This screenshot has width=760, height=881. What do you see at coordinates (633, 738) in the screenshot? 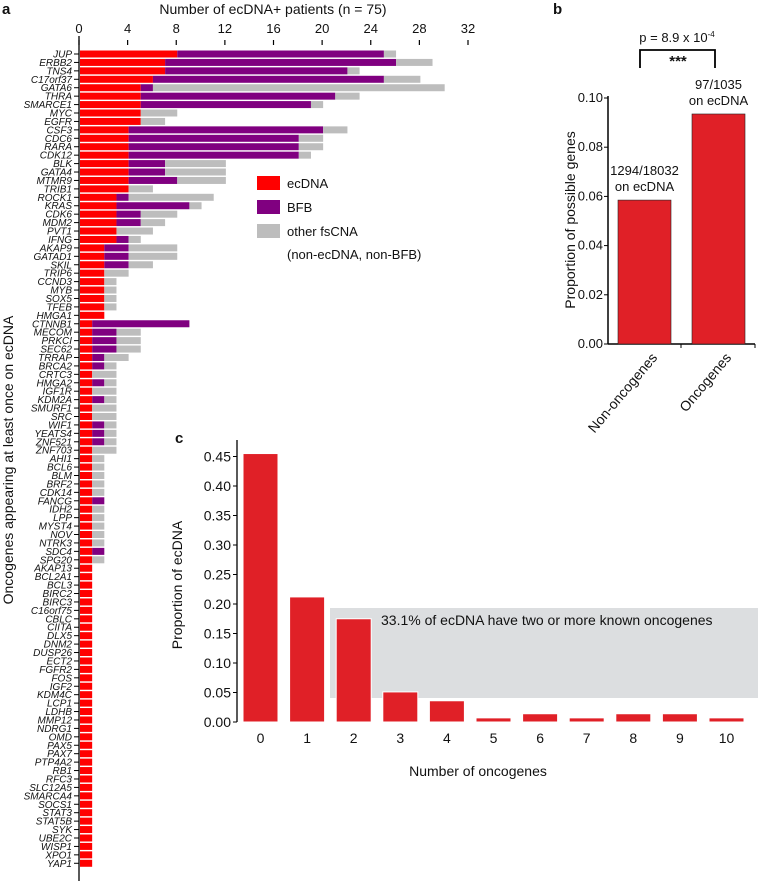
I see `x-tick-label: 8` at bounding box center [633, 738].